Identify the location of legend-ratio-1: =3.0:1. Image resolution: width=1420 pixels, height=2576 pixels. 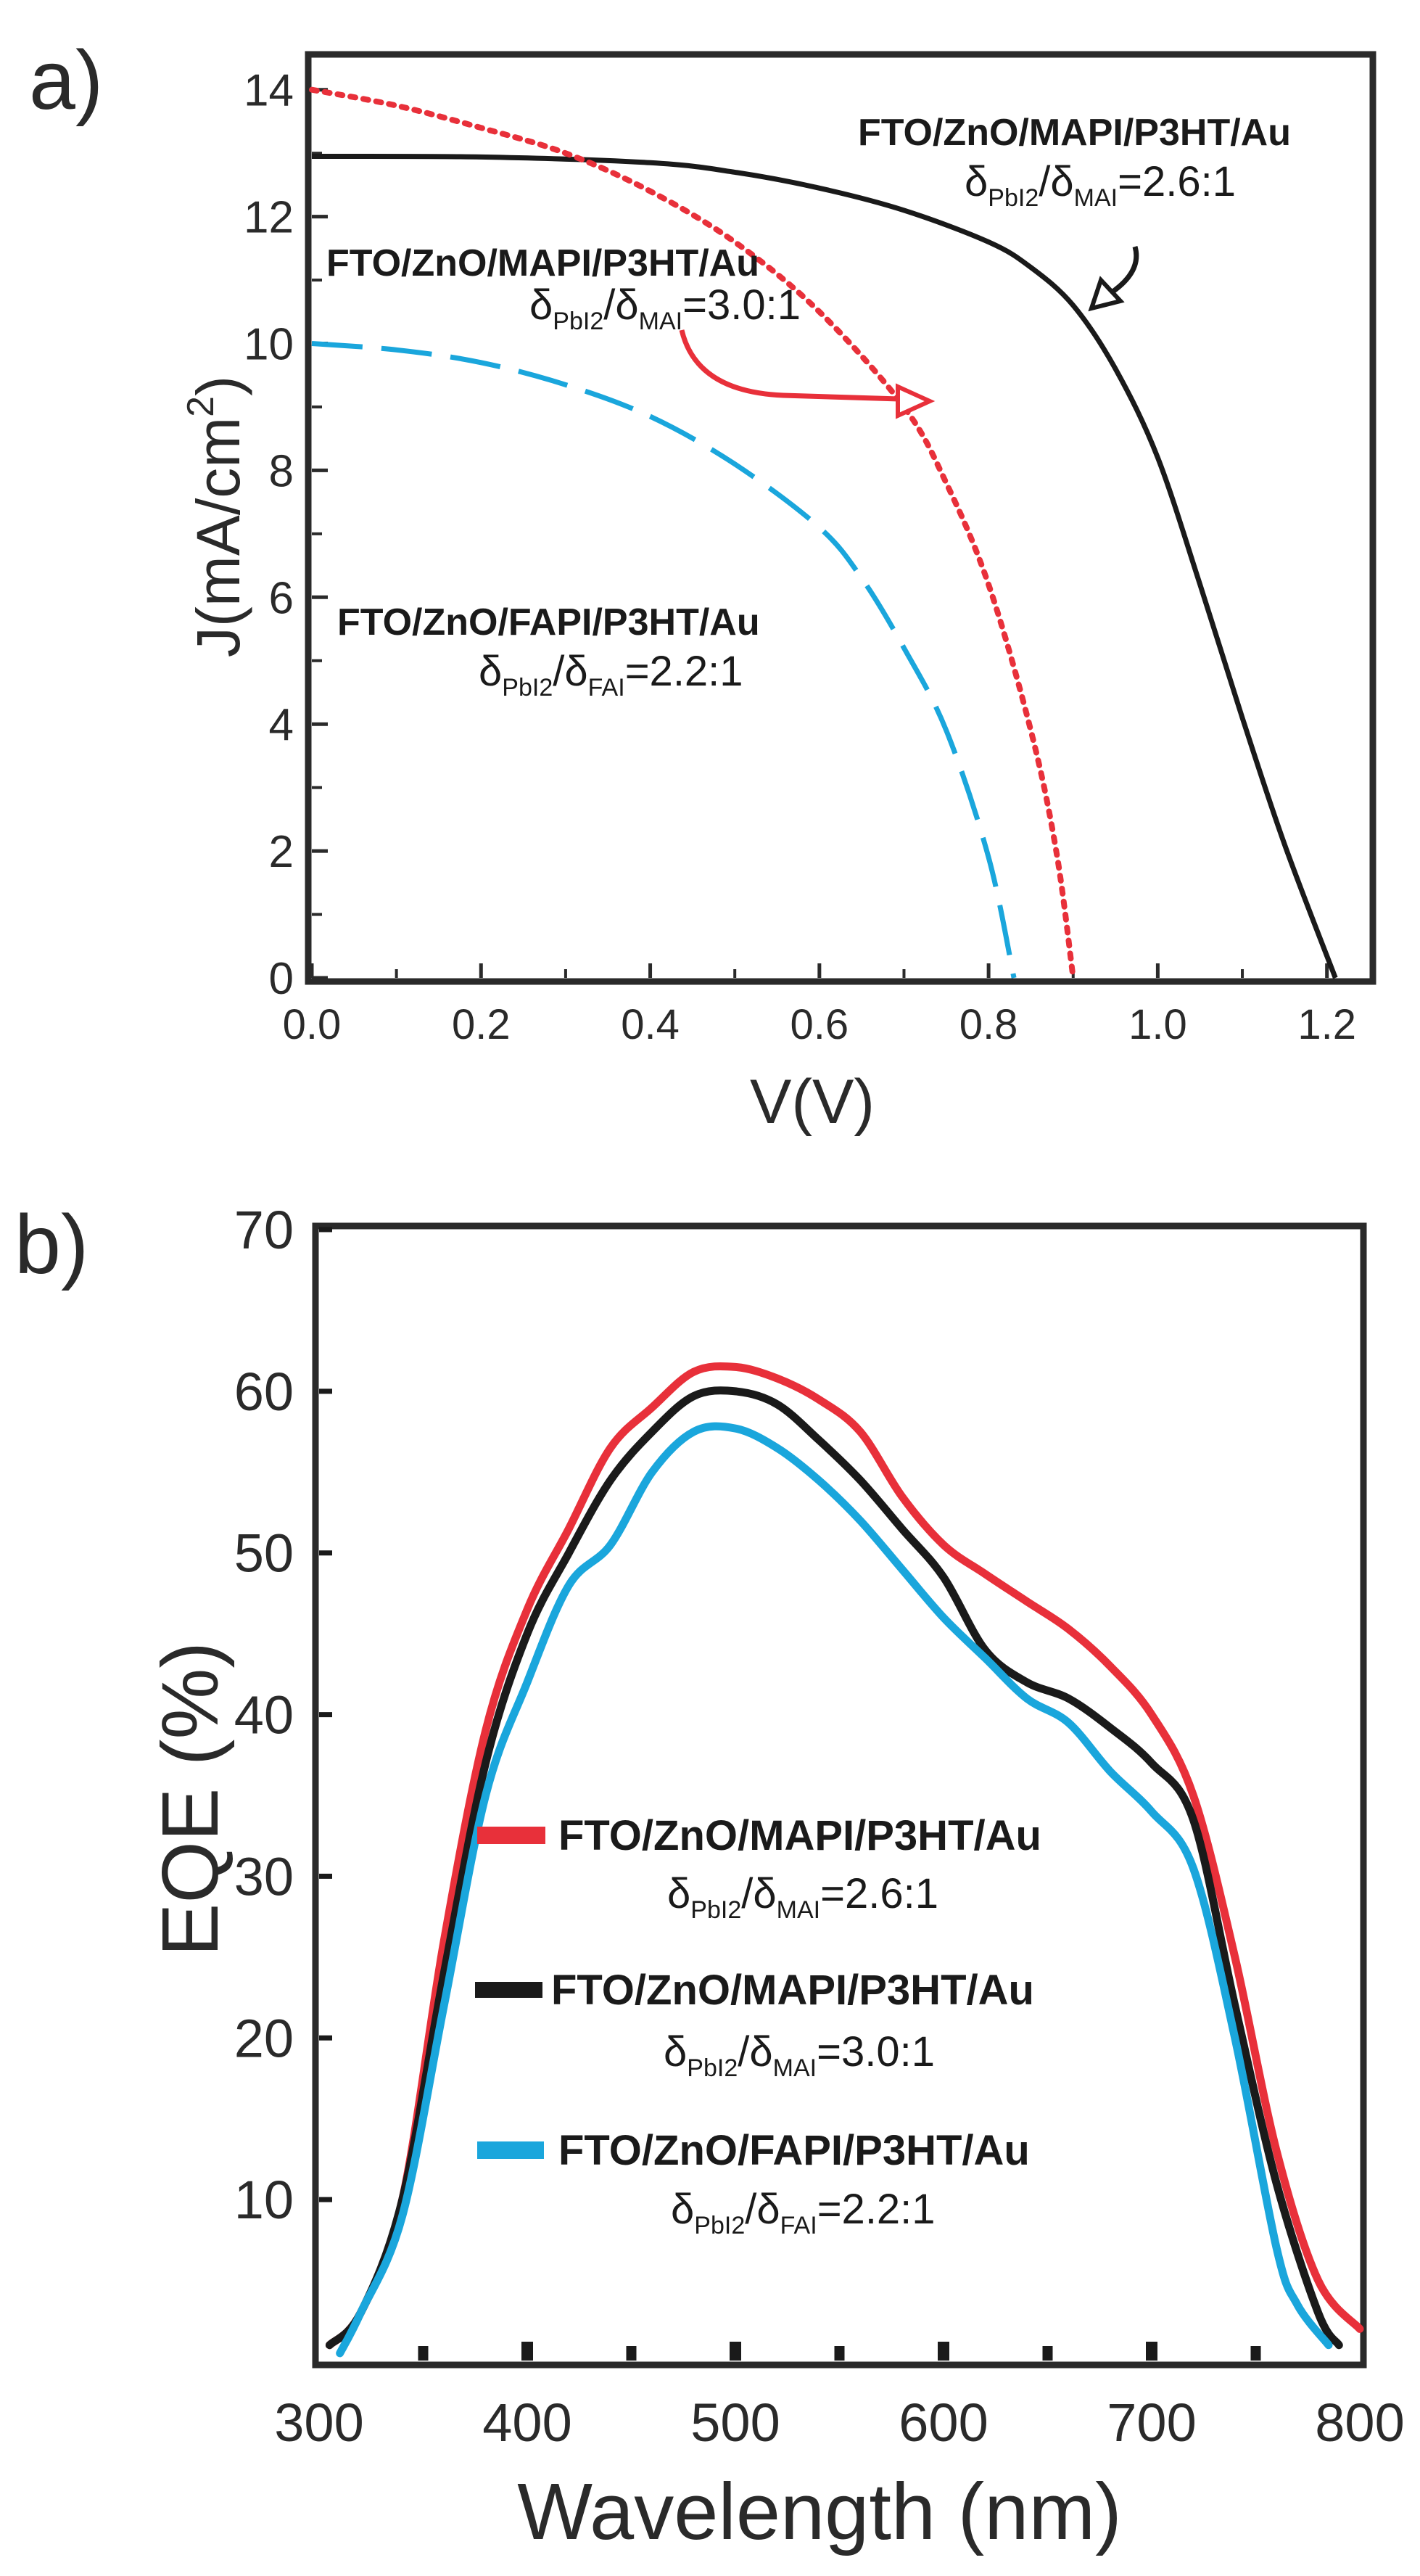
(876, 2051).